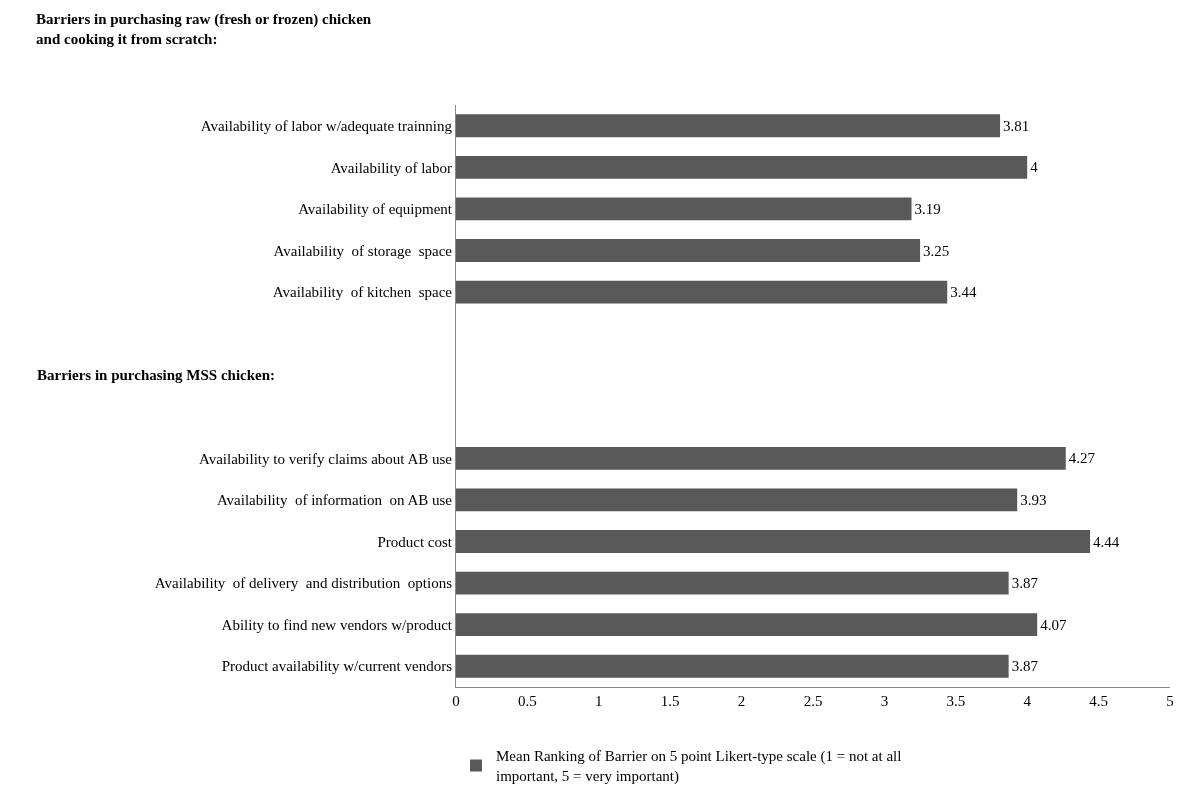 Image resolution: width=1203 pixels, height=803 pixels. I want to click on y-tick-label: Availability of information on AB use, so click(334, 500).